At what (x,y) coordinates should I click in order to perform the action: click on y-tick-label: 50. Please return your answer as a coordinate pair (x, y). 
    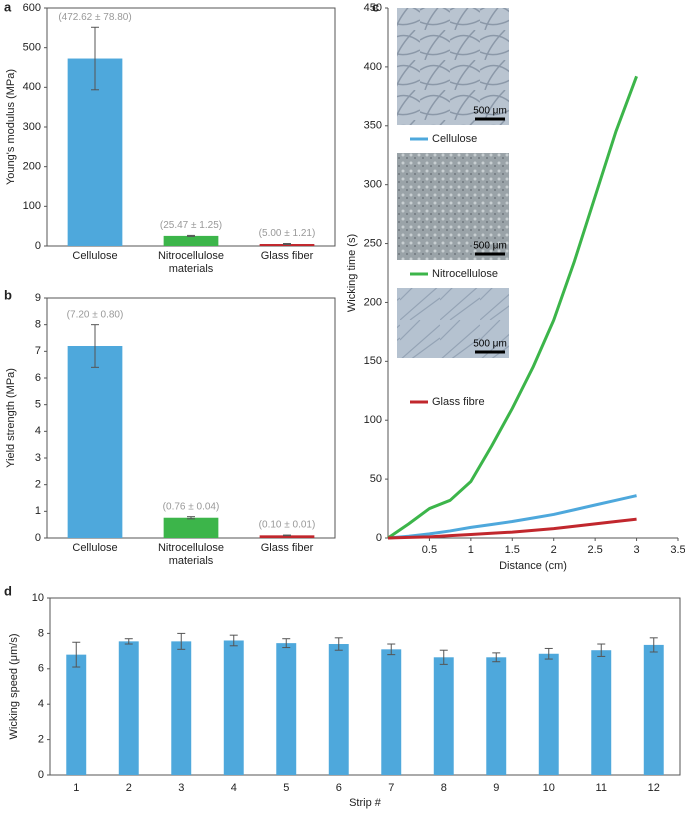
    Looking at the image, I should click on (376, 479).